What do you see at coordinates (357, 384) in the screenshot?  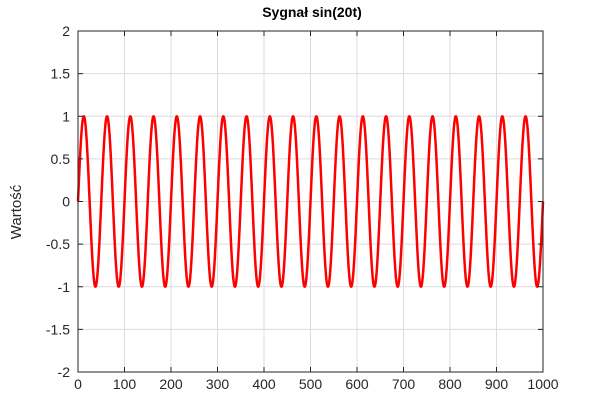 I see `x-tick-label: 600` at bounding box center [357, 384].